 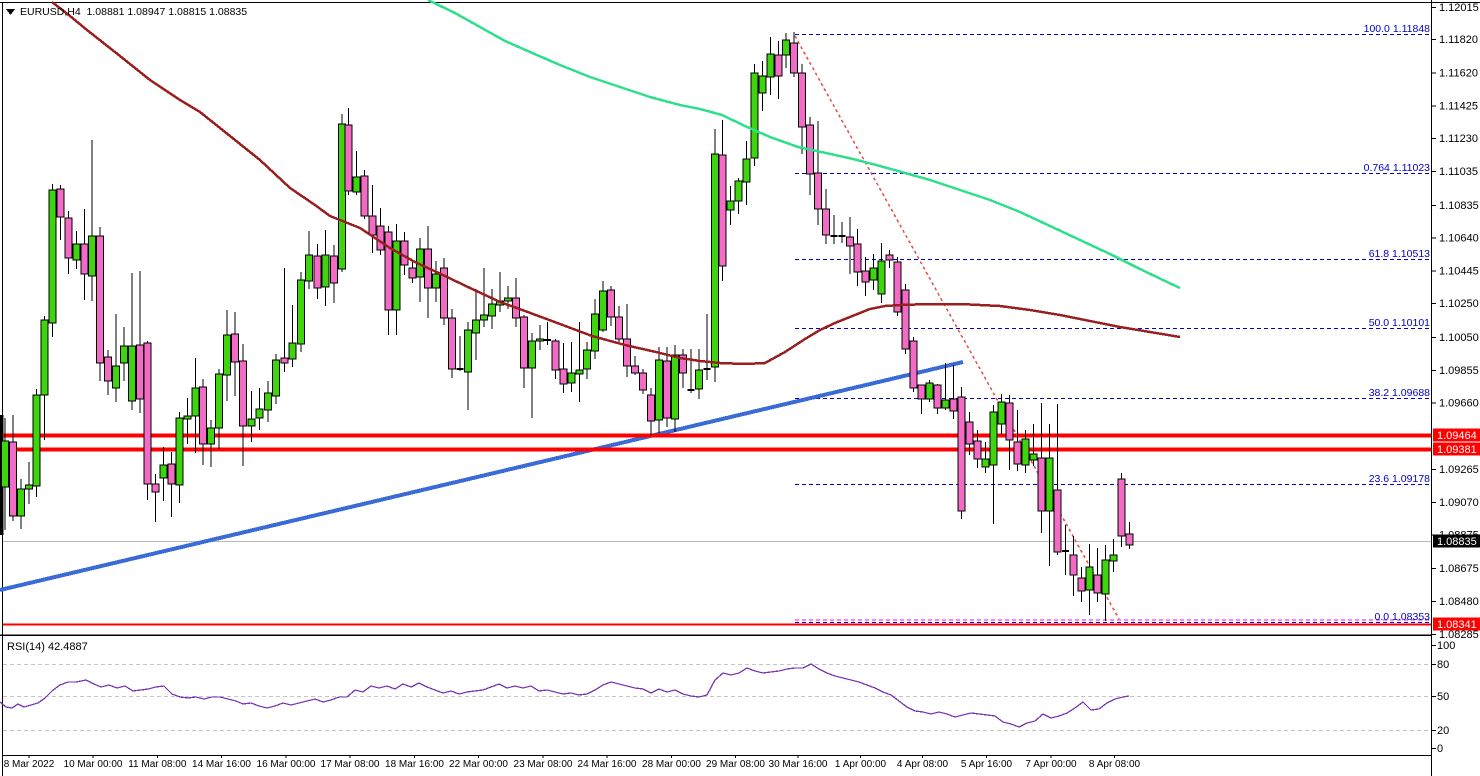 What do you see at coordinates (93, 764) in the screenshot?
I see `svg-text: 10 Mar 00:00` at bounding box center [93, 764].